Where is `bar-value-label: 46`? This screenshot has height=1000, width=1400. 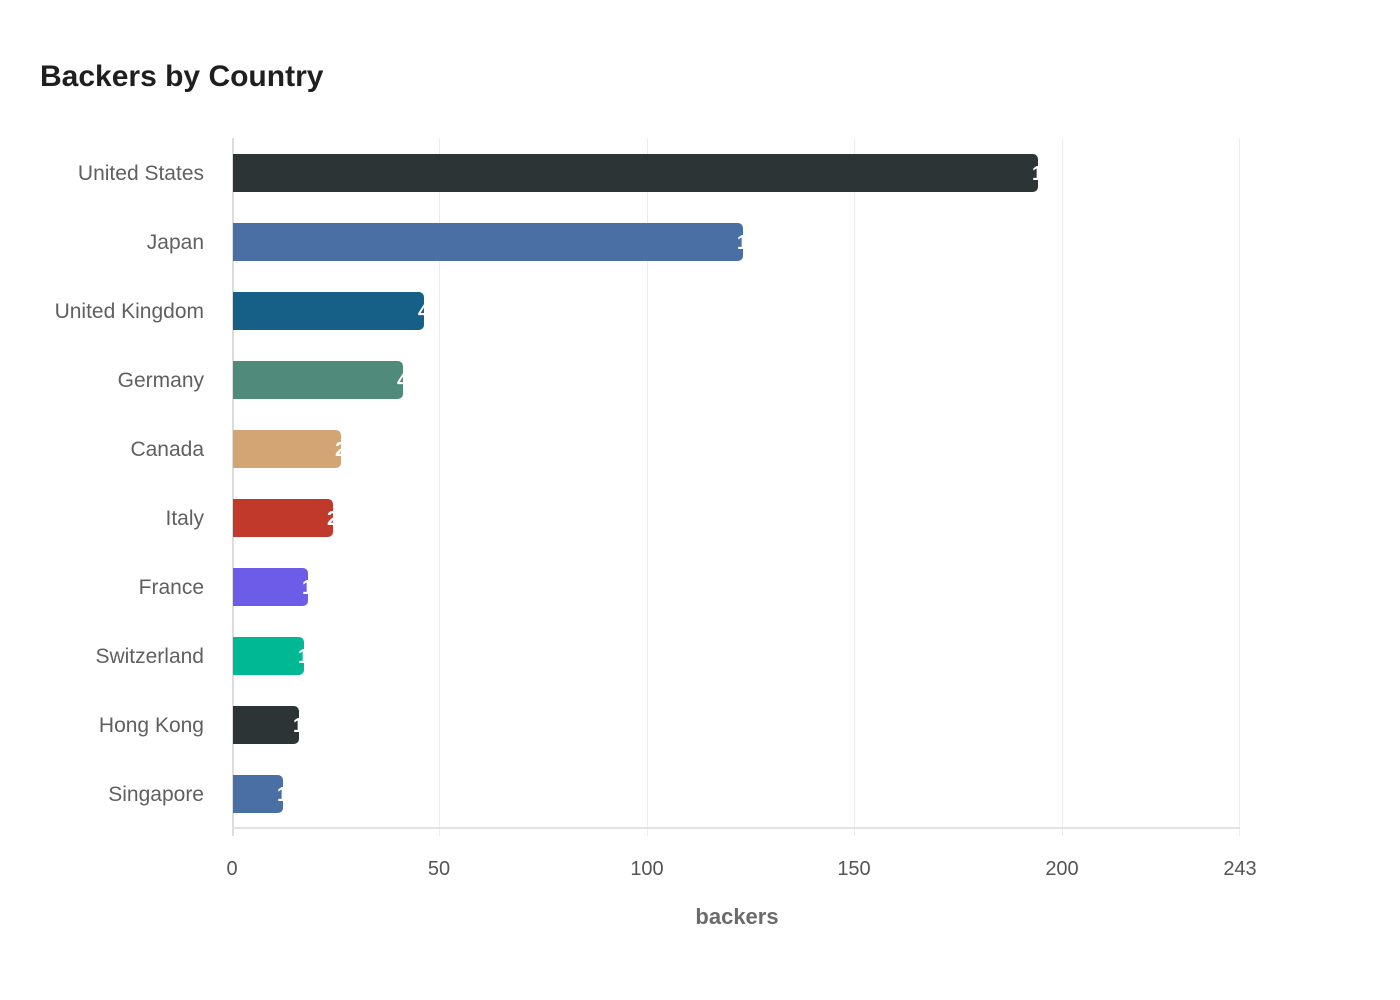 bar-value-label: 46 is located at coordinates (421, 312).